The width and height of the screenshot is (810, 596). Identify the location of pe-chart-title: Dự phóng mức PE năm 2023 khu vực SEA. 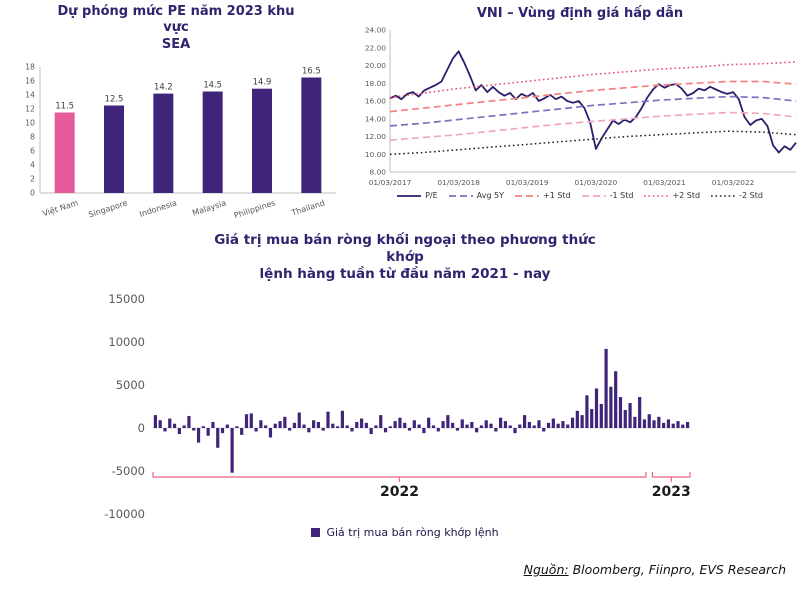
(176, 28).